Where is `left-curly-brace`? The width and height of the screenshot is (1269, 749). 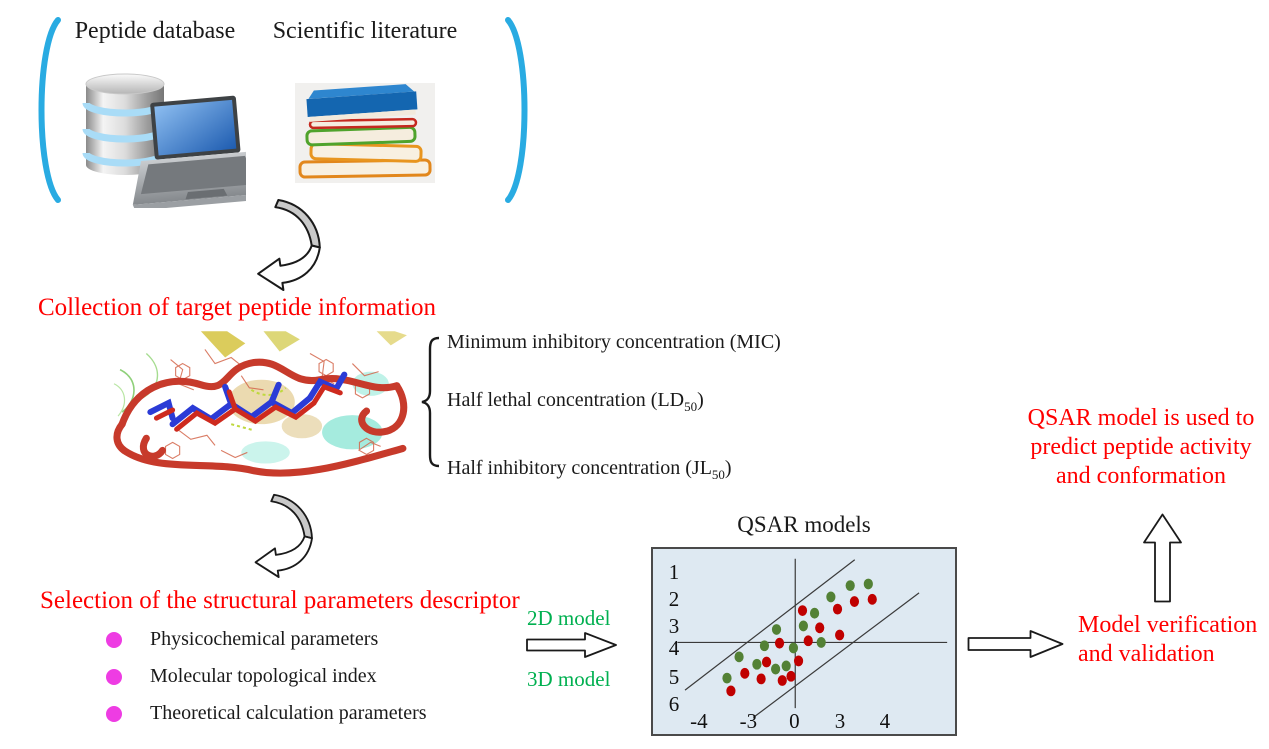
left-curly-brace is located at coordinates (430, 402).